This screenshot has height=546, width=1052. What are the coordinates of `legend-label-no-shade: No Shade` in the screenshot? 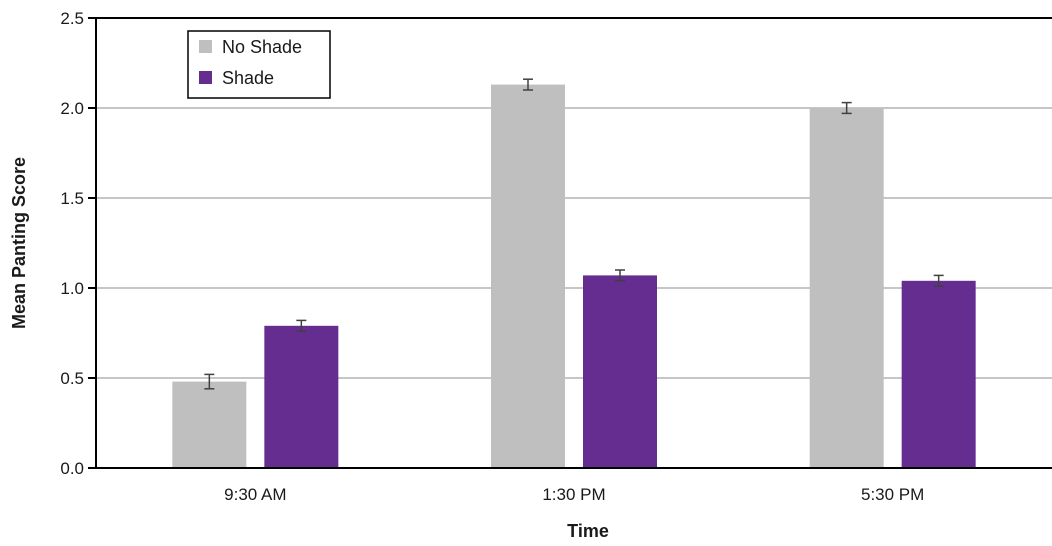 It's located at (262, 47).